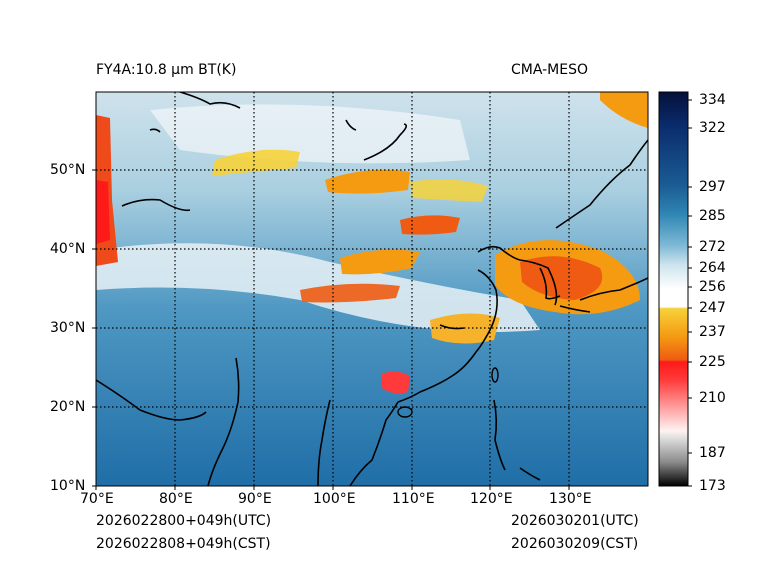 This screenshot has width=764, height=573. What do you see at coordinates (176, 499) in the screenshot?
I see `lon-label-80e: 80°E` at bounding box center [176, 499].